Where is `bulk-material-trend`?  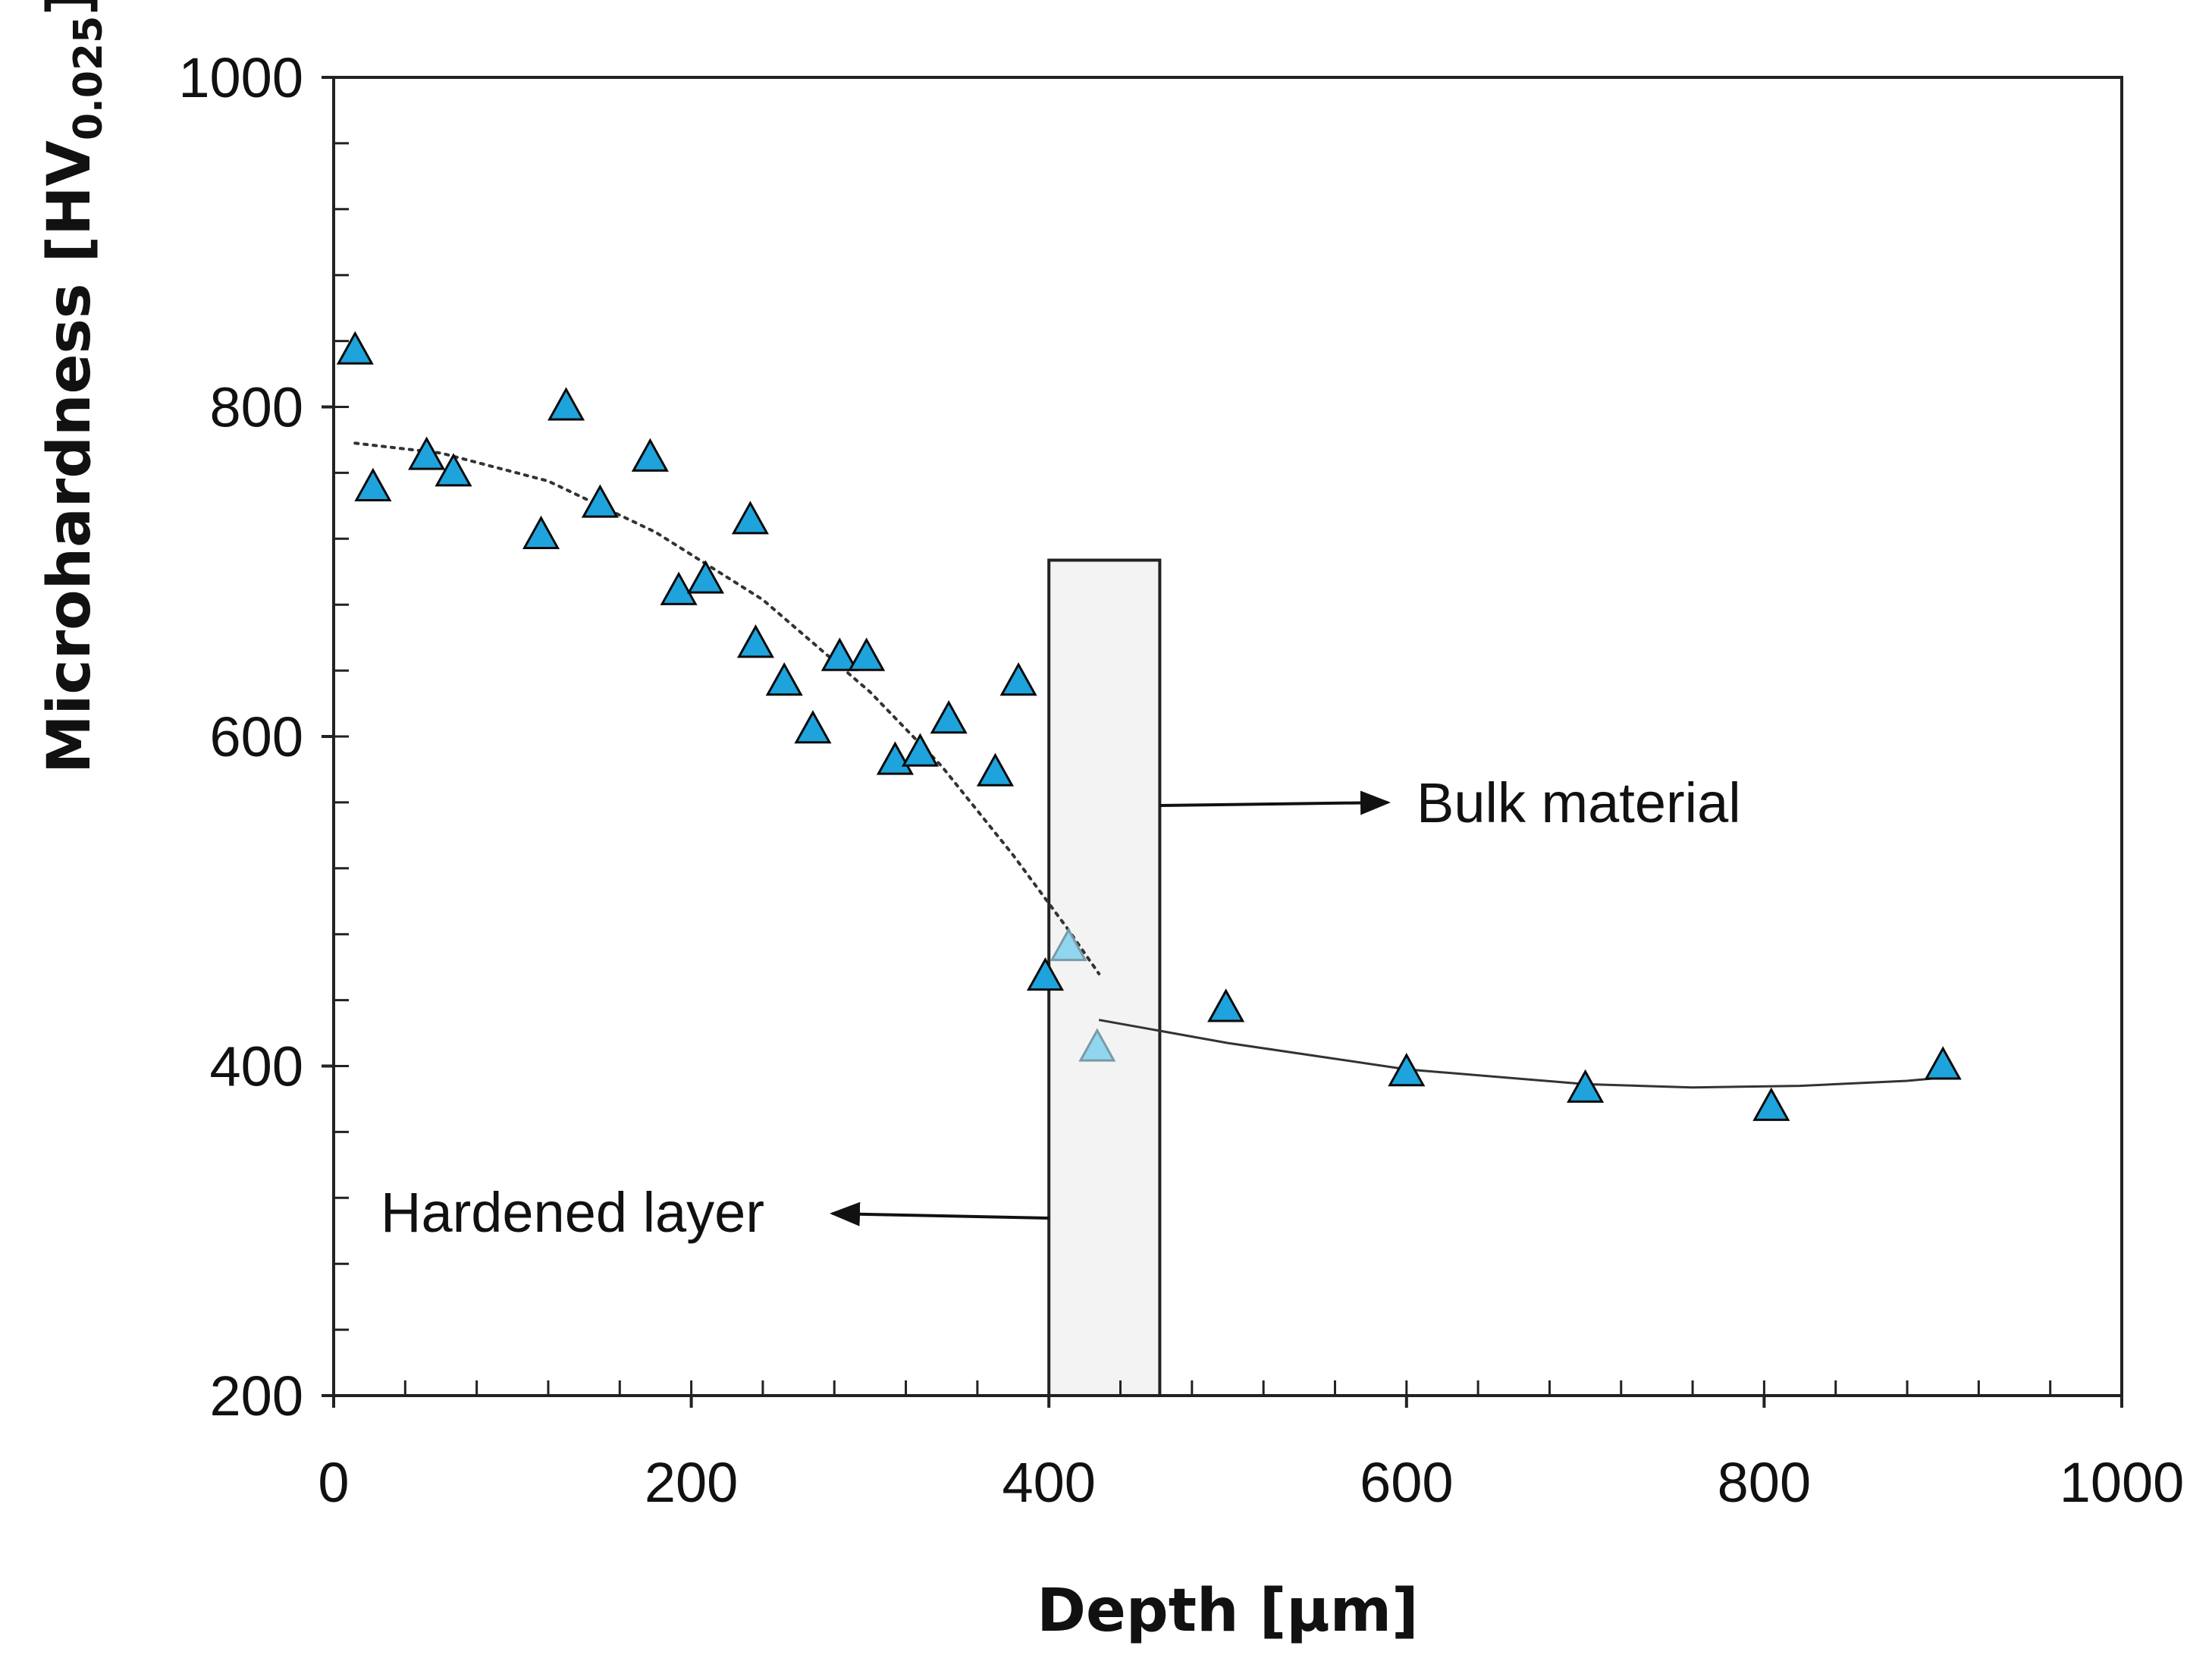
bulk-material-trend is located at coordinates (1521, 1054).